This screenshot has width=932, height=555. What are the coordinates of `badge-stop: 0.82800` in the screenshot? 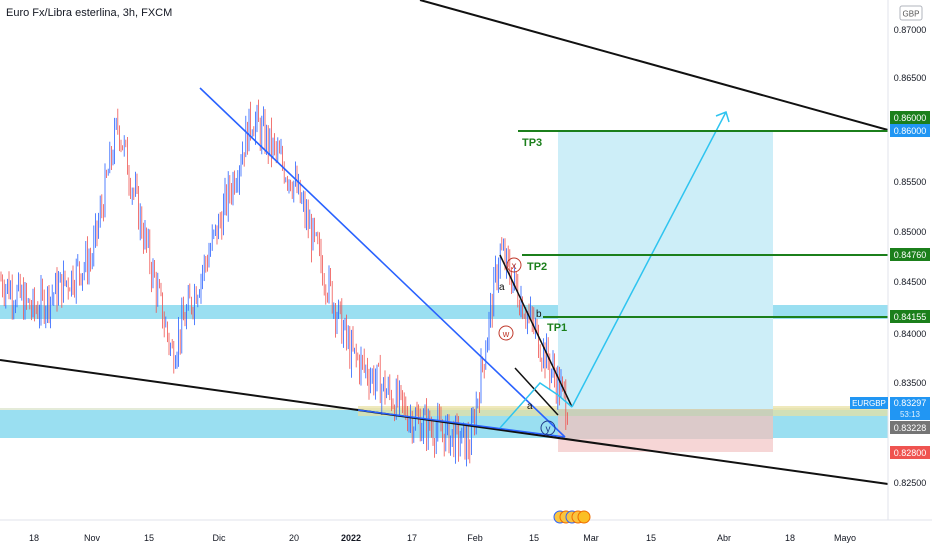 It's located at (910, 452).